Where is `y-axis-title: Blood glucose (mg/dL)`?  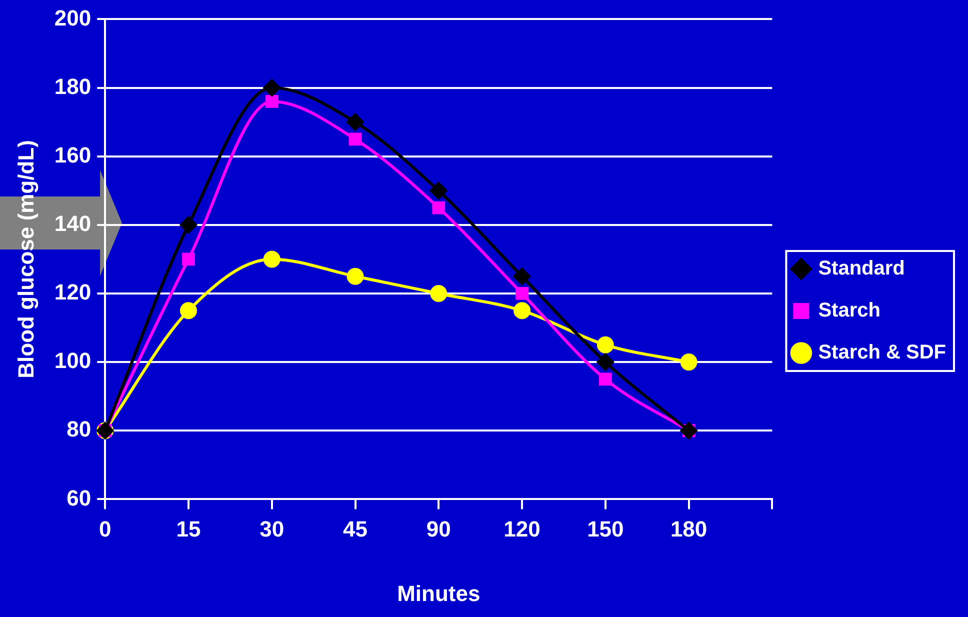 y-axis-title: Blood glucose (mg/dL) is located at coordinates (25, 259).